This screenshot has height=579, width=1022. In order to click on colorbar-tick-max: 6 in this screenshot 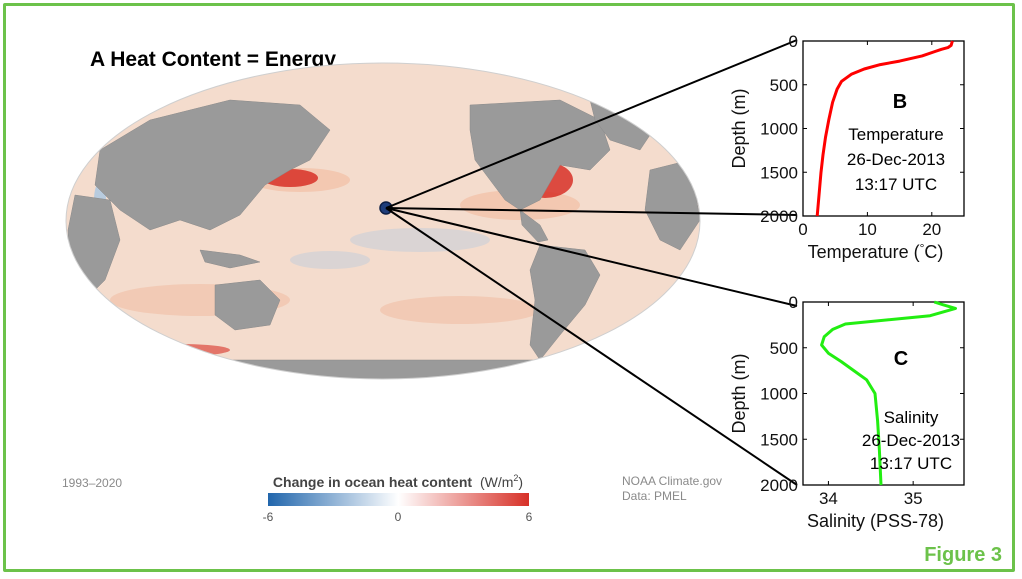, I will do `click(529, 517)`.